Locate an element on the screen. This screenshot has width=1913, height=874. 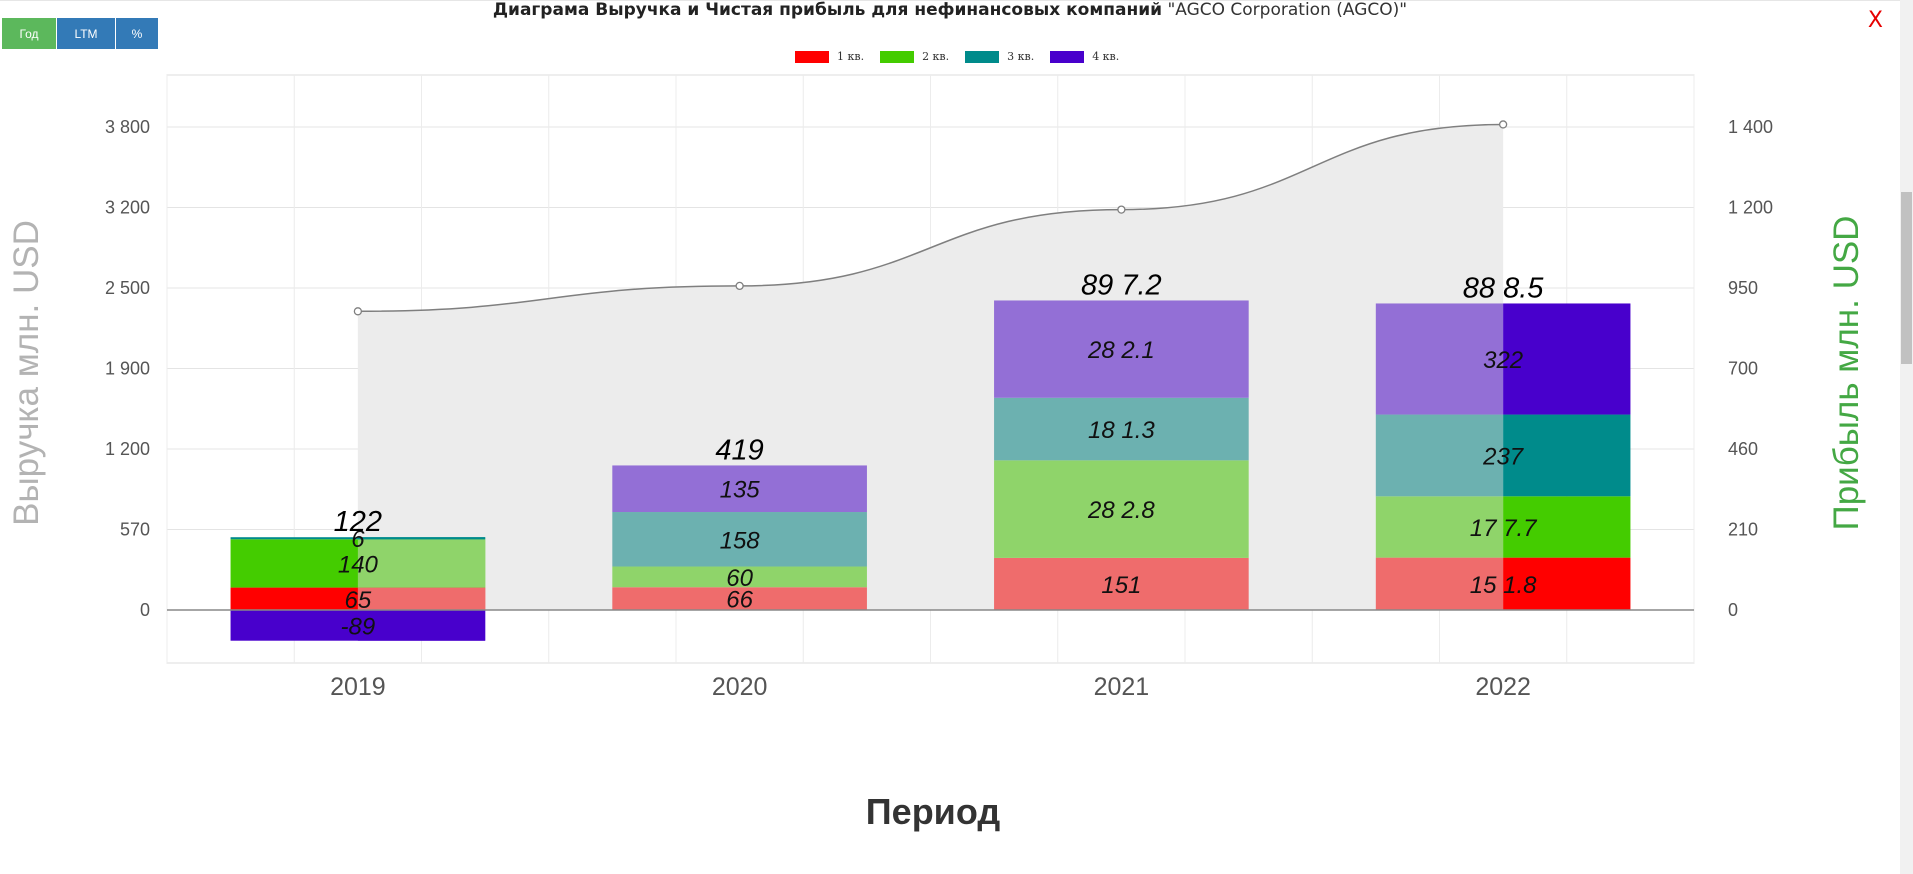
y-tick-right: 460 is located at coordinates (1743, 449).